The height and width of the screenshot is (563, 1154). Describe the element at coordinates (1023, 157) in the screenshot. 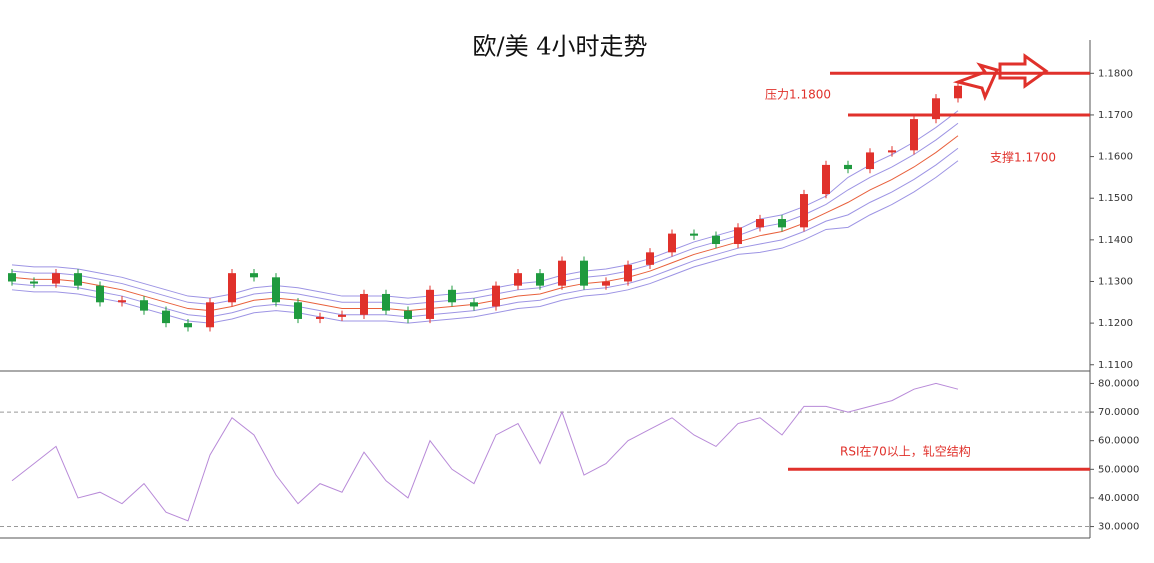

I see `annotation: 支撑1.1700` at that location.